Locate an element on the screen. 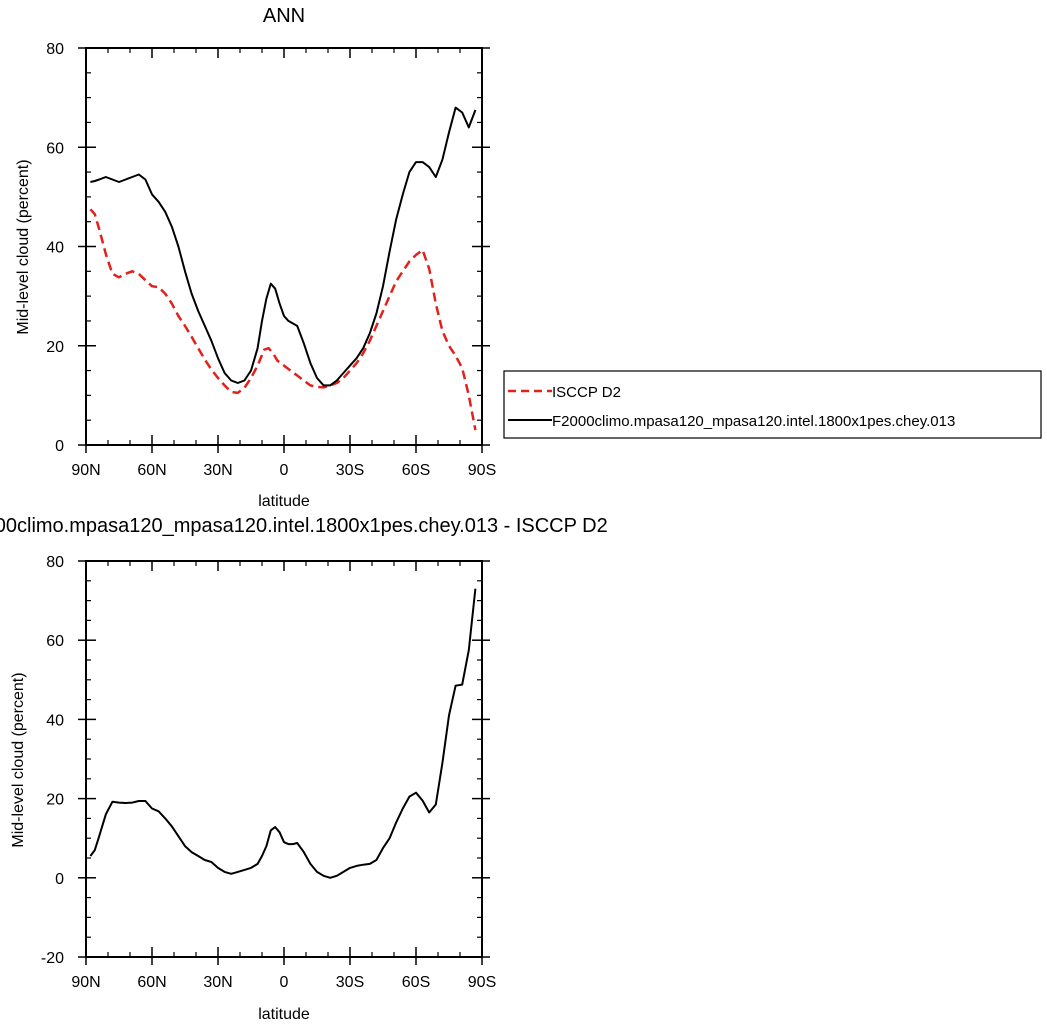 The image size is (1047, 1026). bottom-series-group is located at coordinates (283, 733).